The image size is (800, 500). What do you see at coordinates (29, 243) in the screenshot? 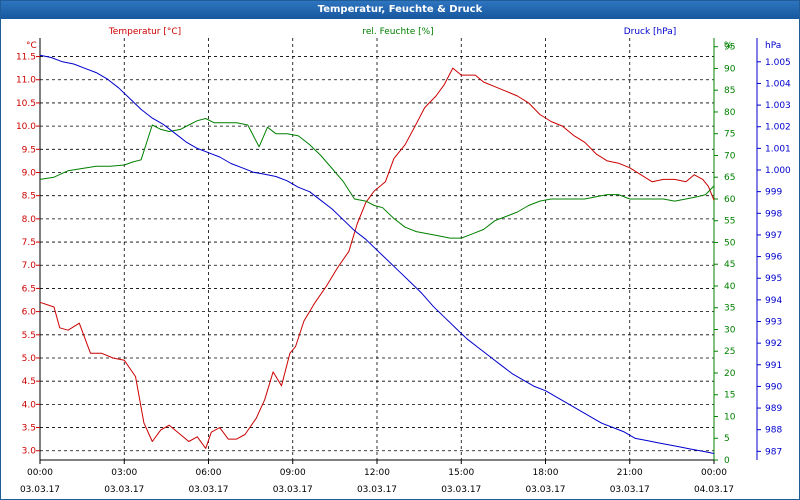
I see `y-tick-label-temperature: 7.5` at bounding box center [29, 243].